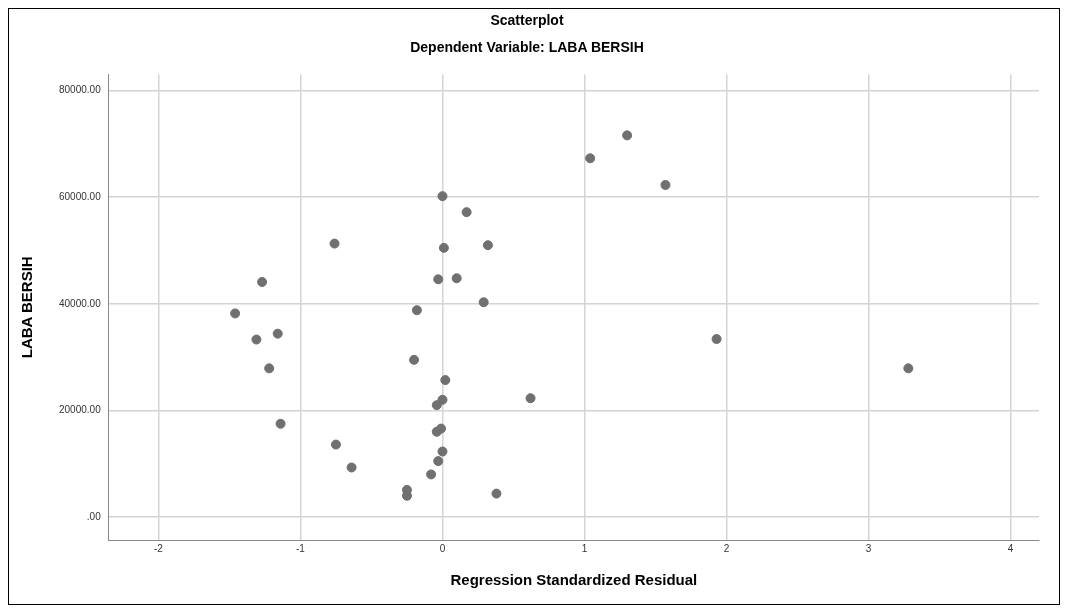  I want to click on y-tick-label: 60000.00, so click(80, 196).